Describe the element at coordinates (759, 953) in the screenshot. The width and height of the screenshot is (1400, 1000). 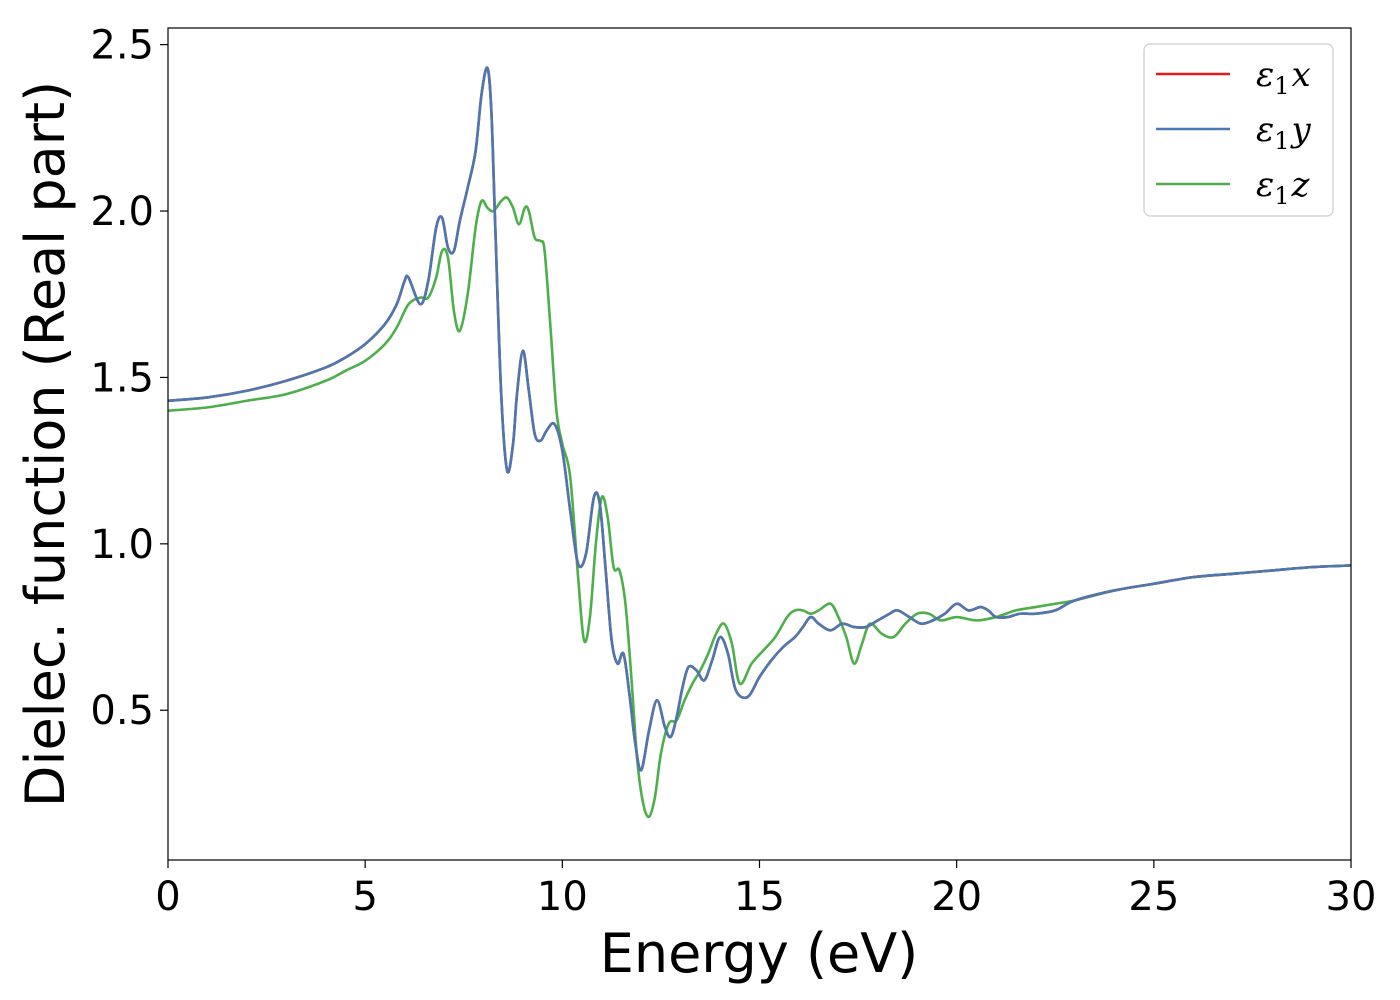
I see `x-axis-label: Energy (eV)` at that location.